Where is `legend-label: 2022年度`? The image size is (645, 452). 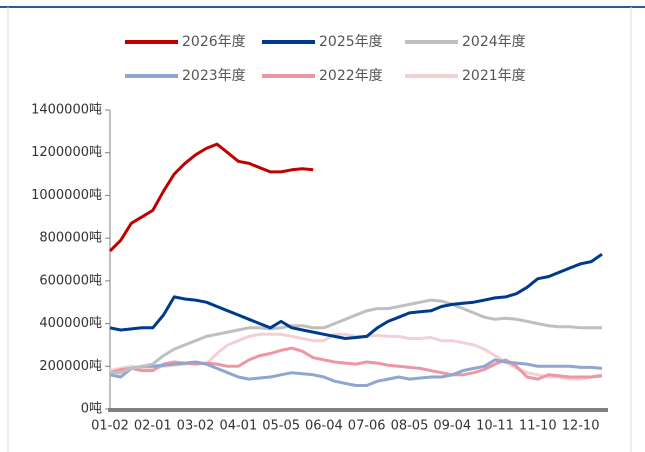 legend-label: 2022年度 is located at coordinates (351, 76).